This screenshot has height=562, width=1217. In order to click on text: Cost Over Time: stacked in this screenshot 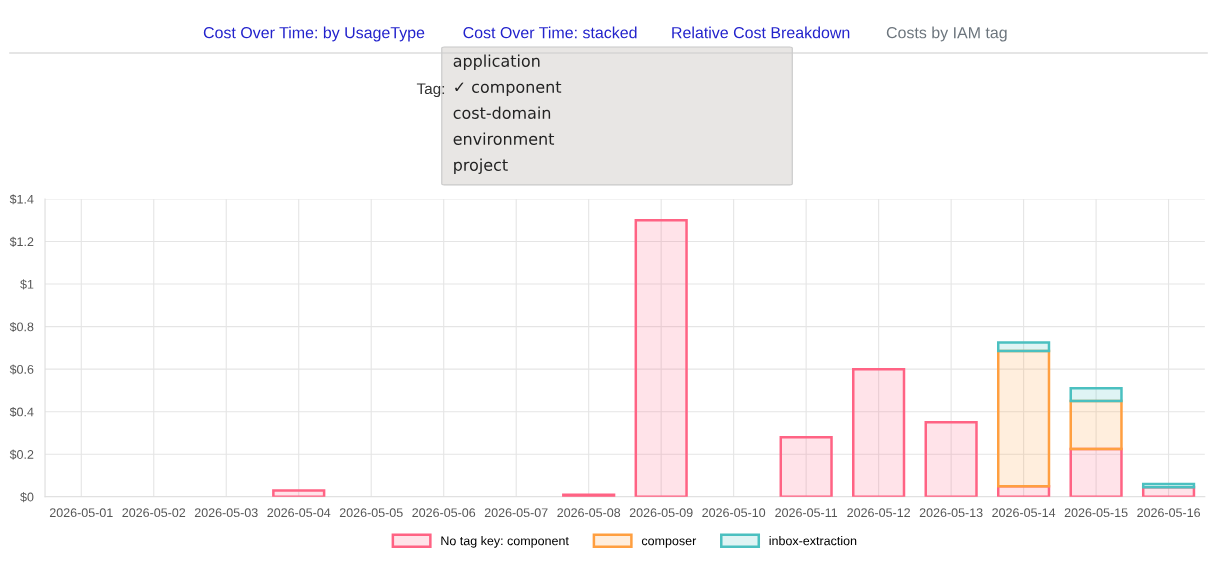, I will do `click(550, 32)`.